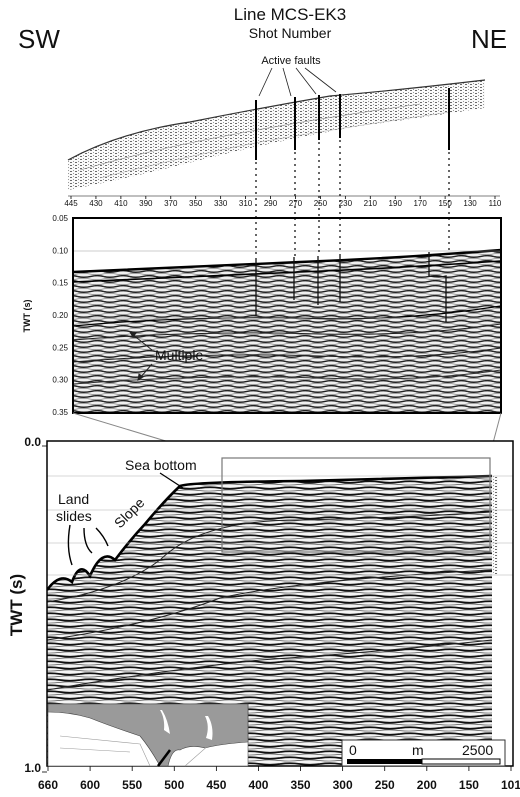 The width and height of the screenshot is (520, 797). Describe the element at coordinates (346, 203) in the screenshot. I see `shot-number-tick-label: 230` at that location.